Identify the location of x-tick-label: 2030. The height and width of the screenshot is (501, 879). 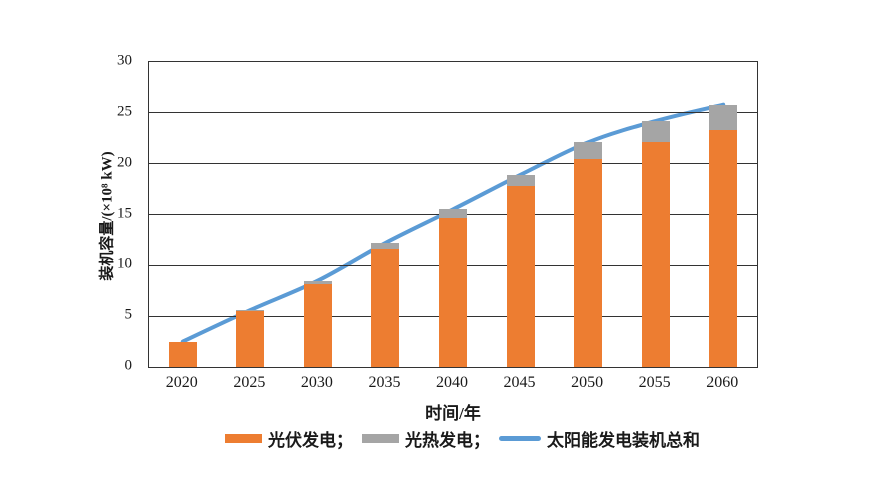
(316, 382).